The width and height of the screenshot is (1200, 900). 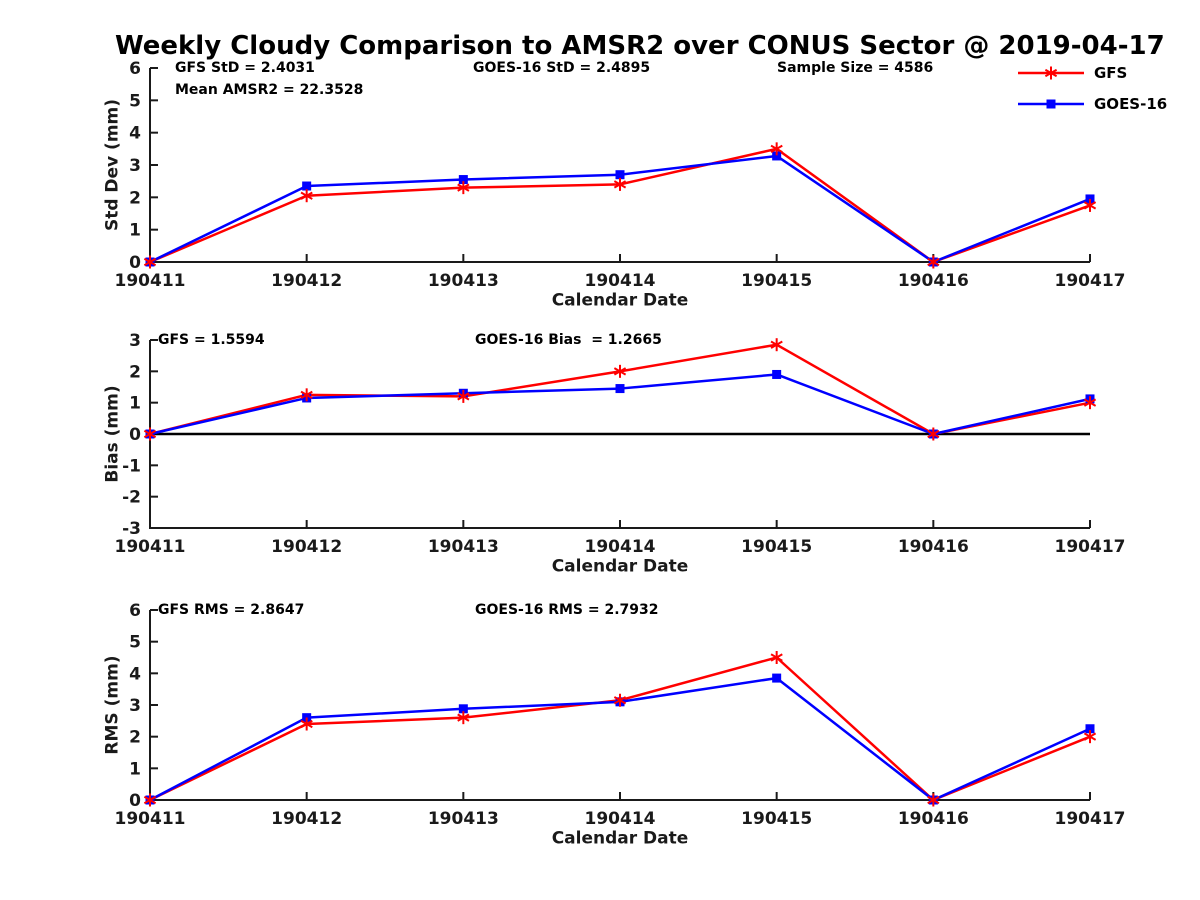 I want to click on legend-item-gfs: GFS, so click(x=1071, y=73).